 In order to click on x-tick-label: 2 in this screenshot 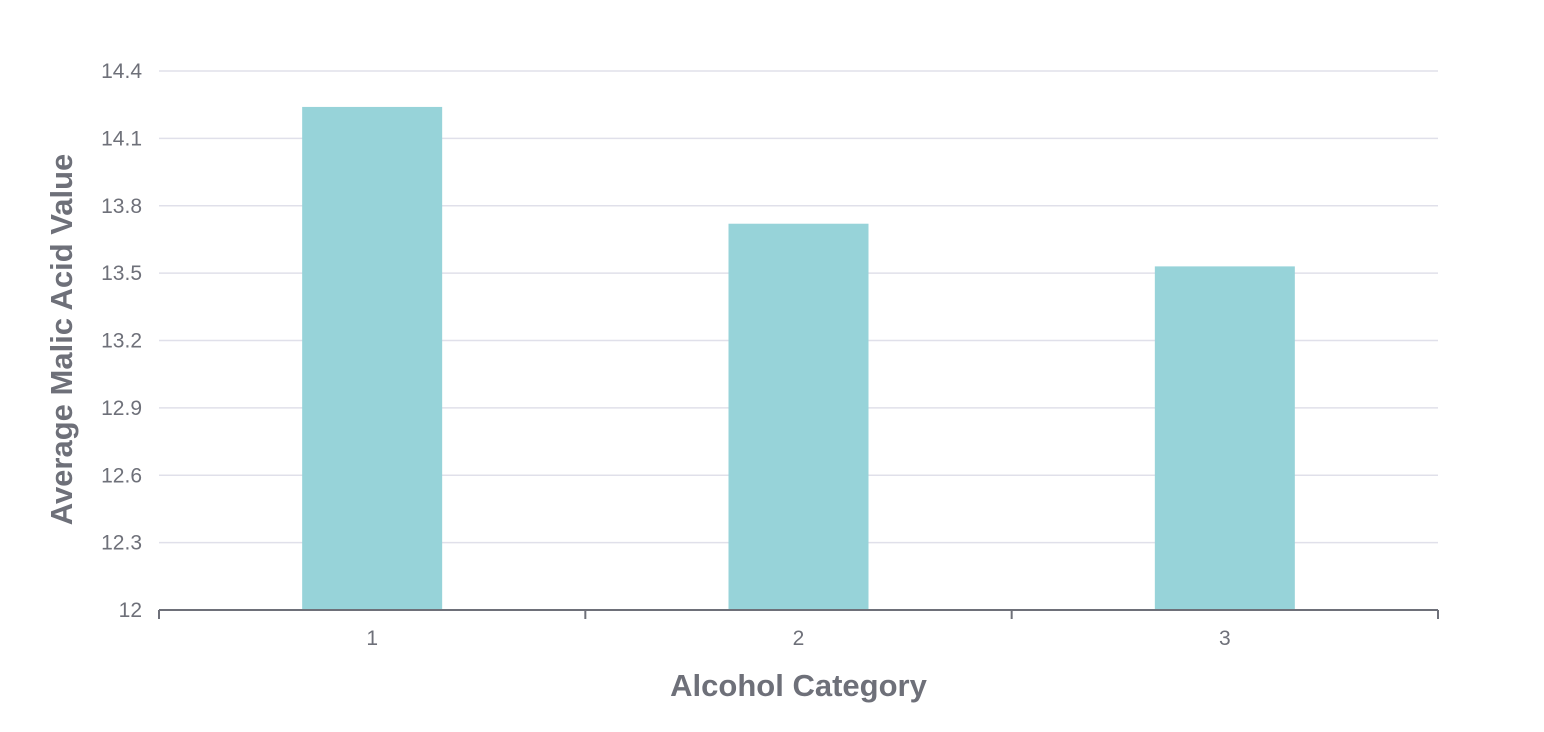, I will do `click(799, 638)`.